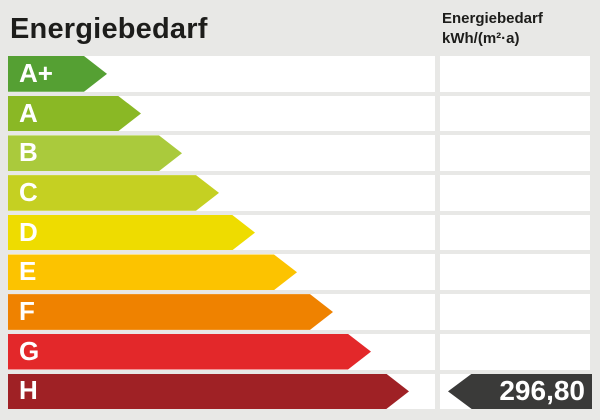 The width and height of the screenshot is (600, 420). I want to click on rating-arrow-icon: G, so click(189, 352).